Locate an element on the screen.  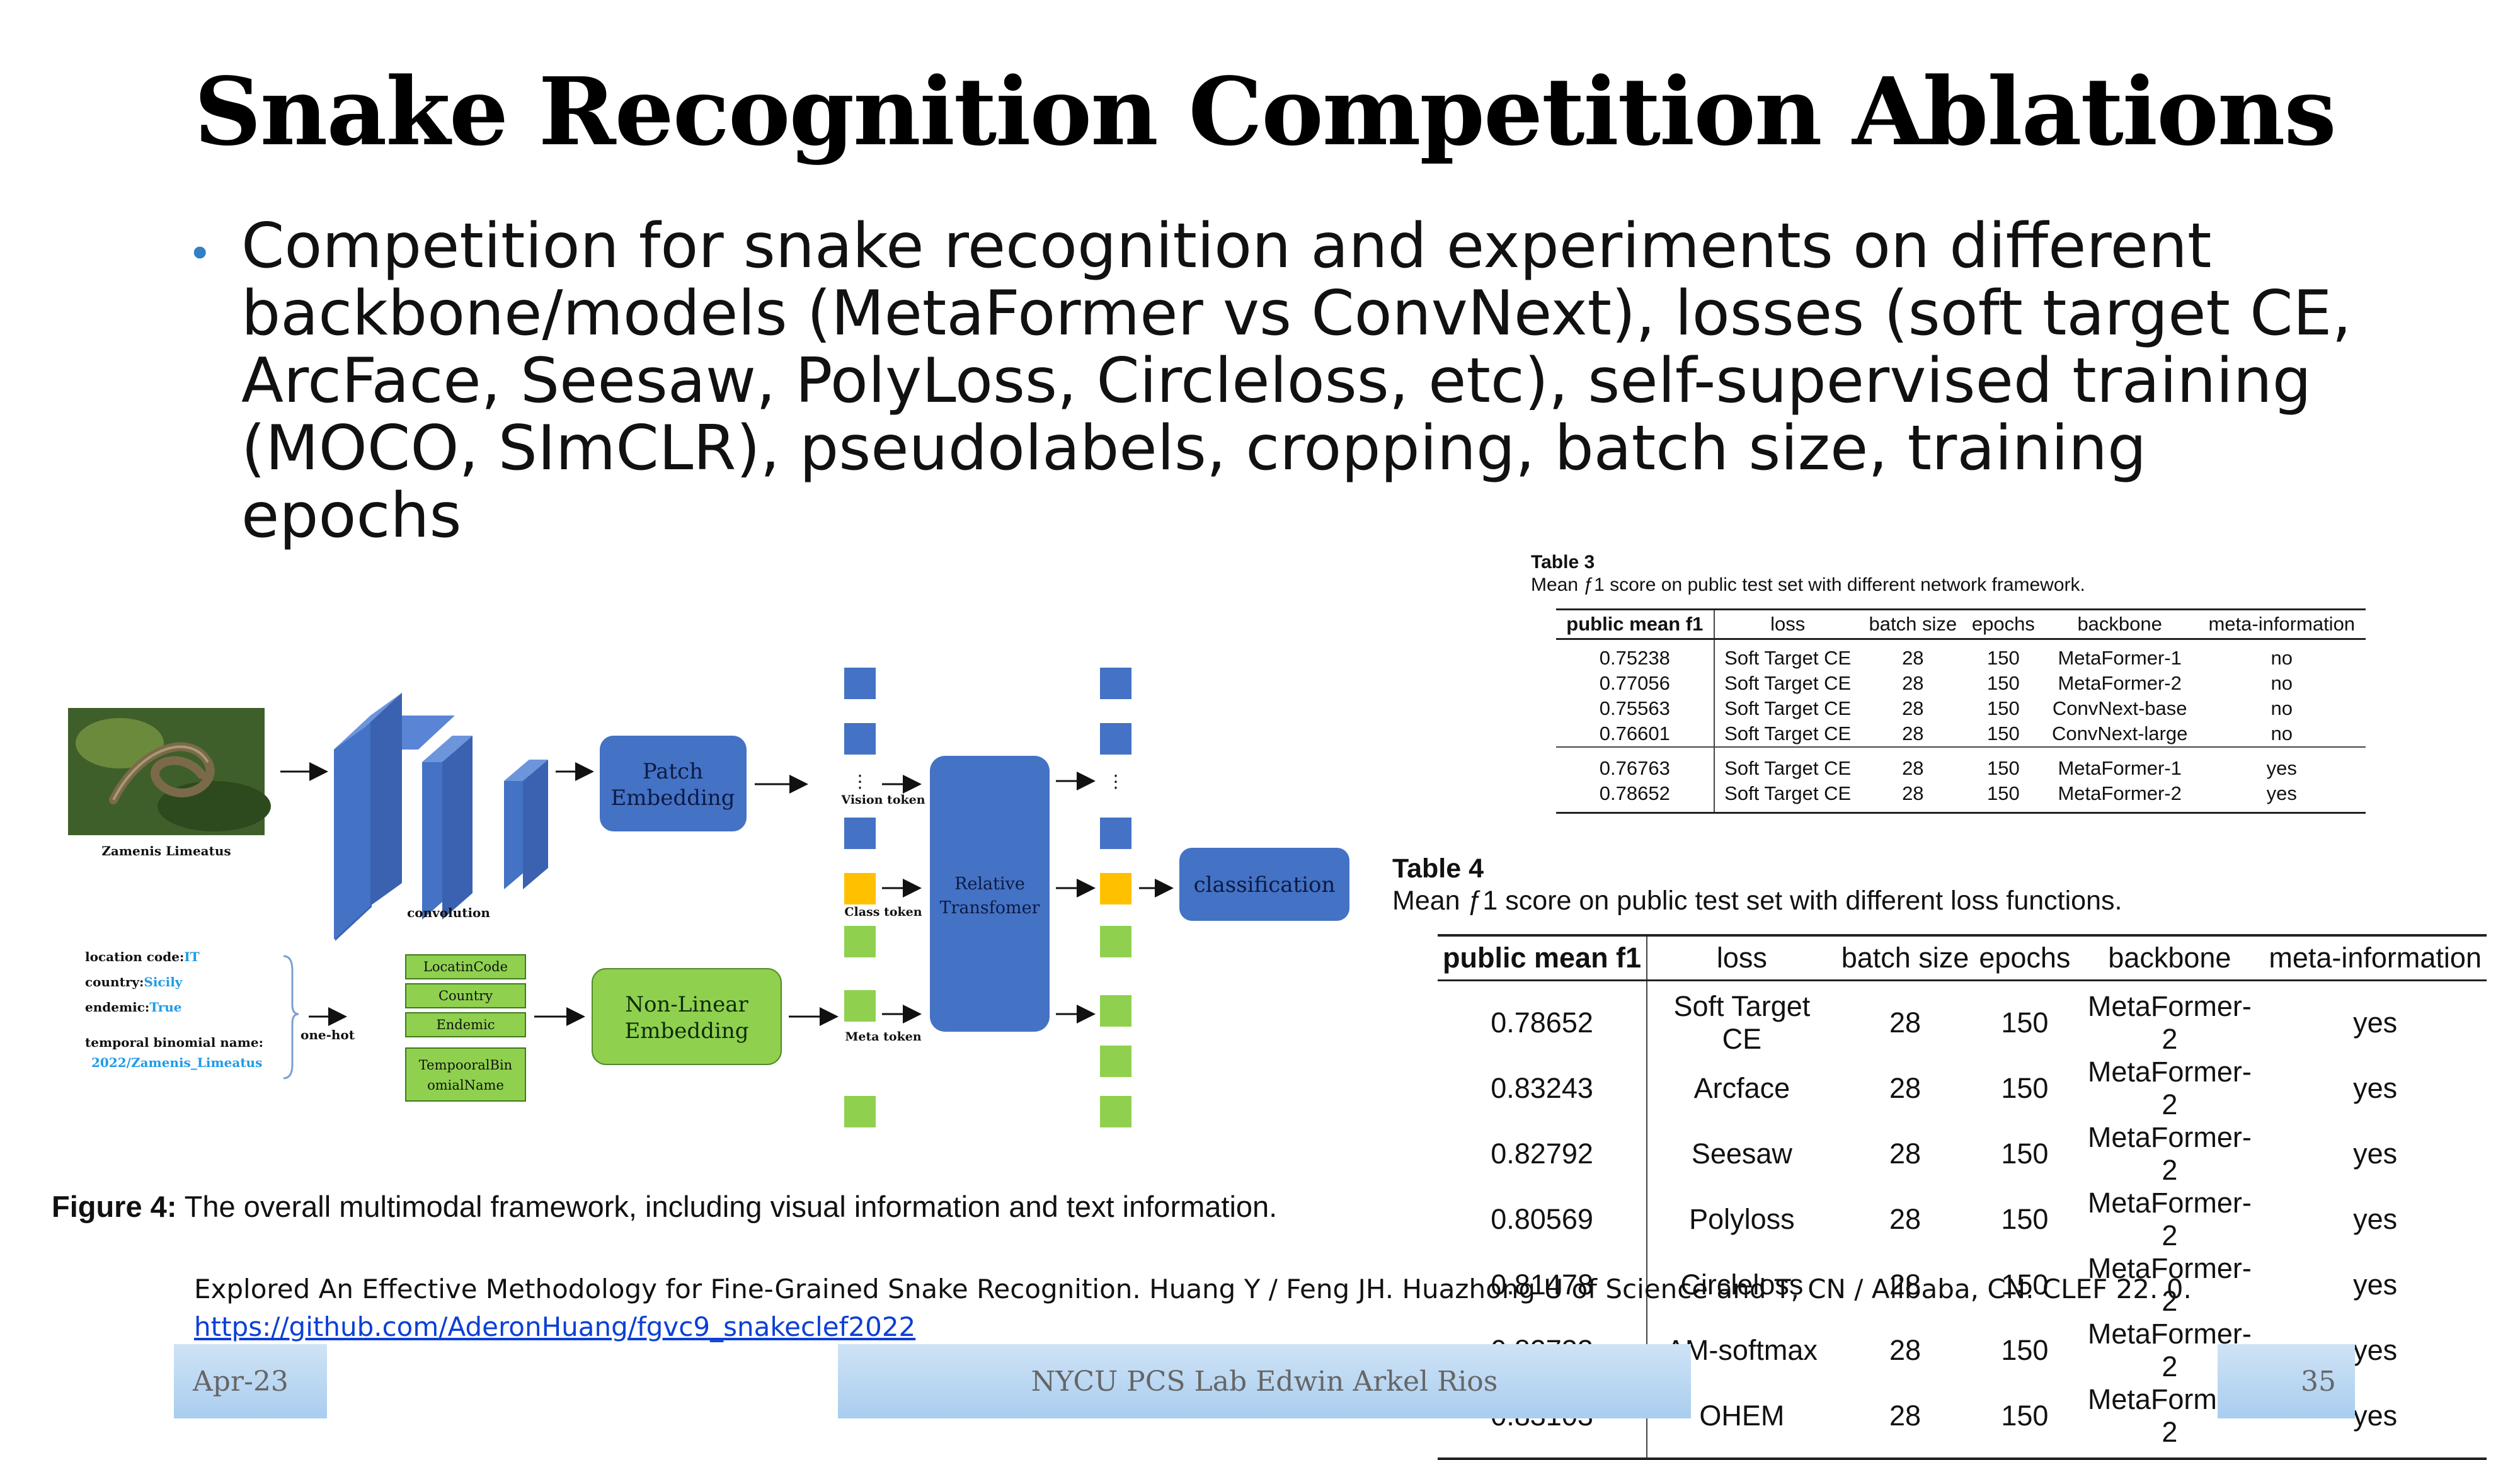
table-4-label: Table 4 is located at coordinates (1438, 868).